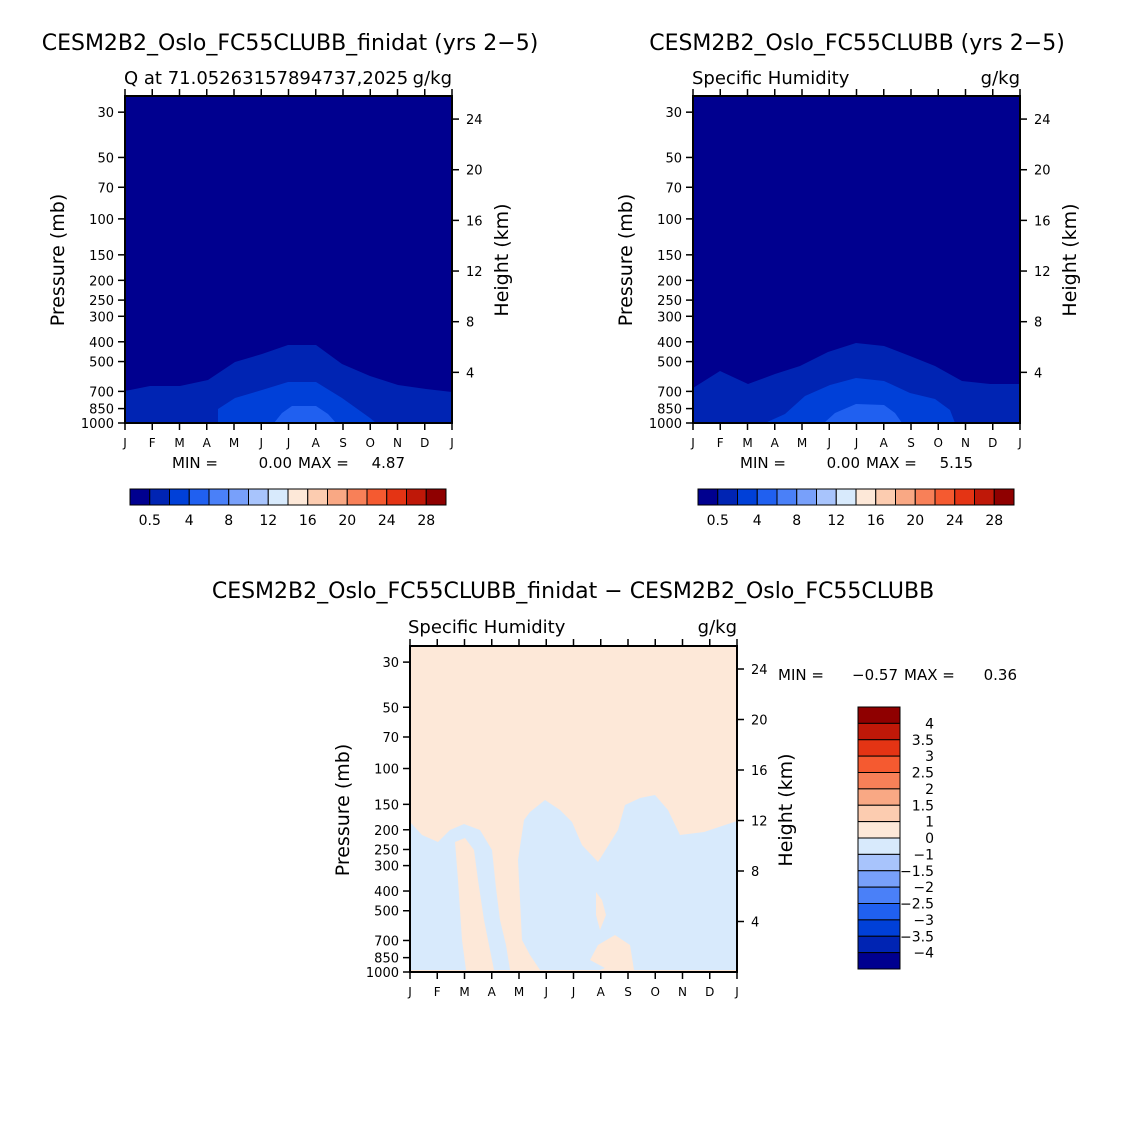  What do you see at coordinates (747, 443) in the screenshot?
I see `month-tick-label: M` at bounding box center [747, 443].